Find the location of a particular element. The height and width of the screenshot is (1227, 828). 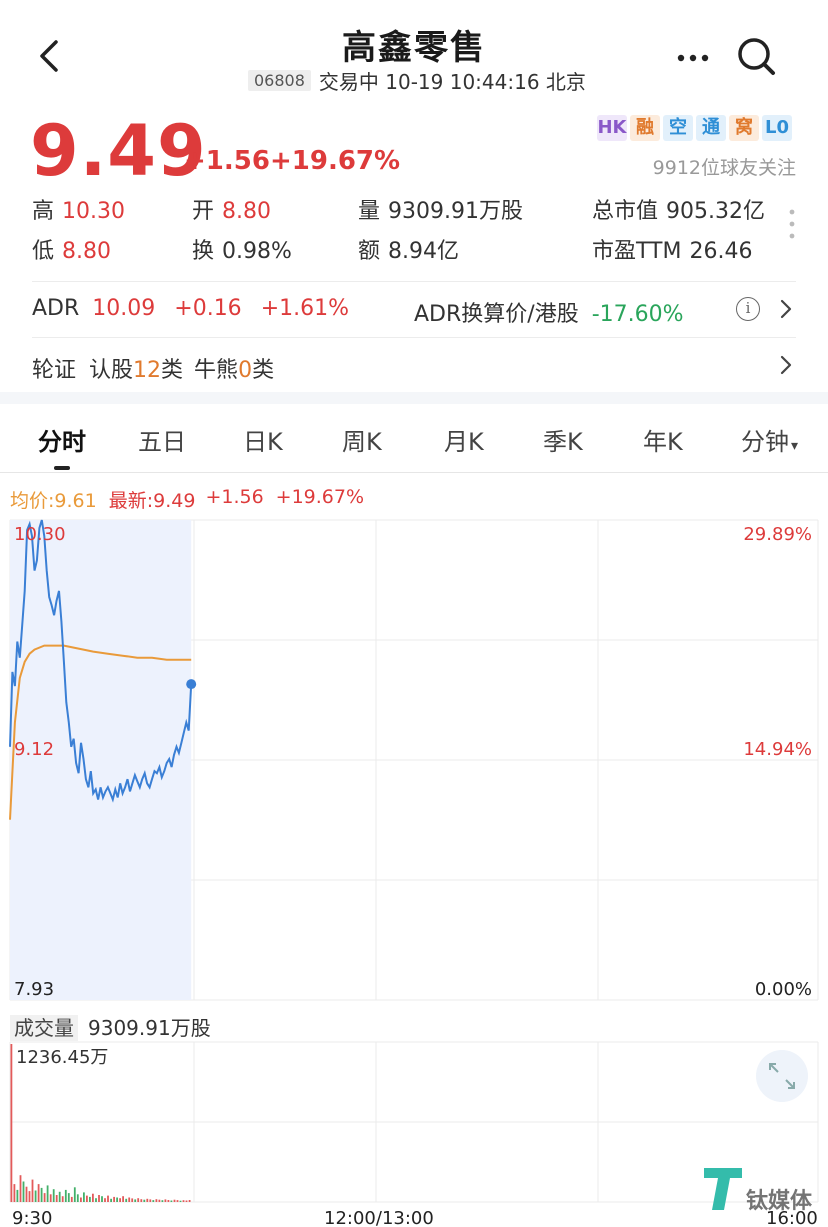

x-axis-mid-label: 12:00/13:00 is located at coordinates (379, 1217).